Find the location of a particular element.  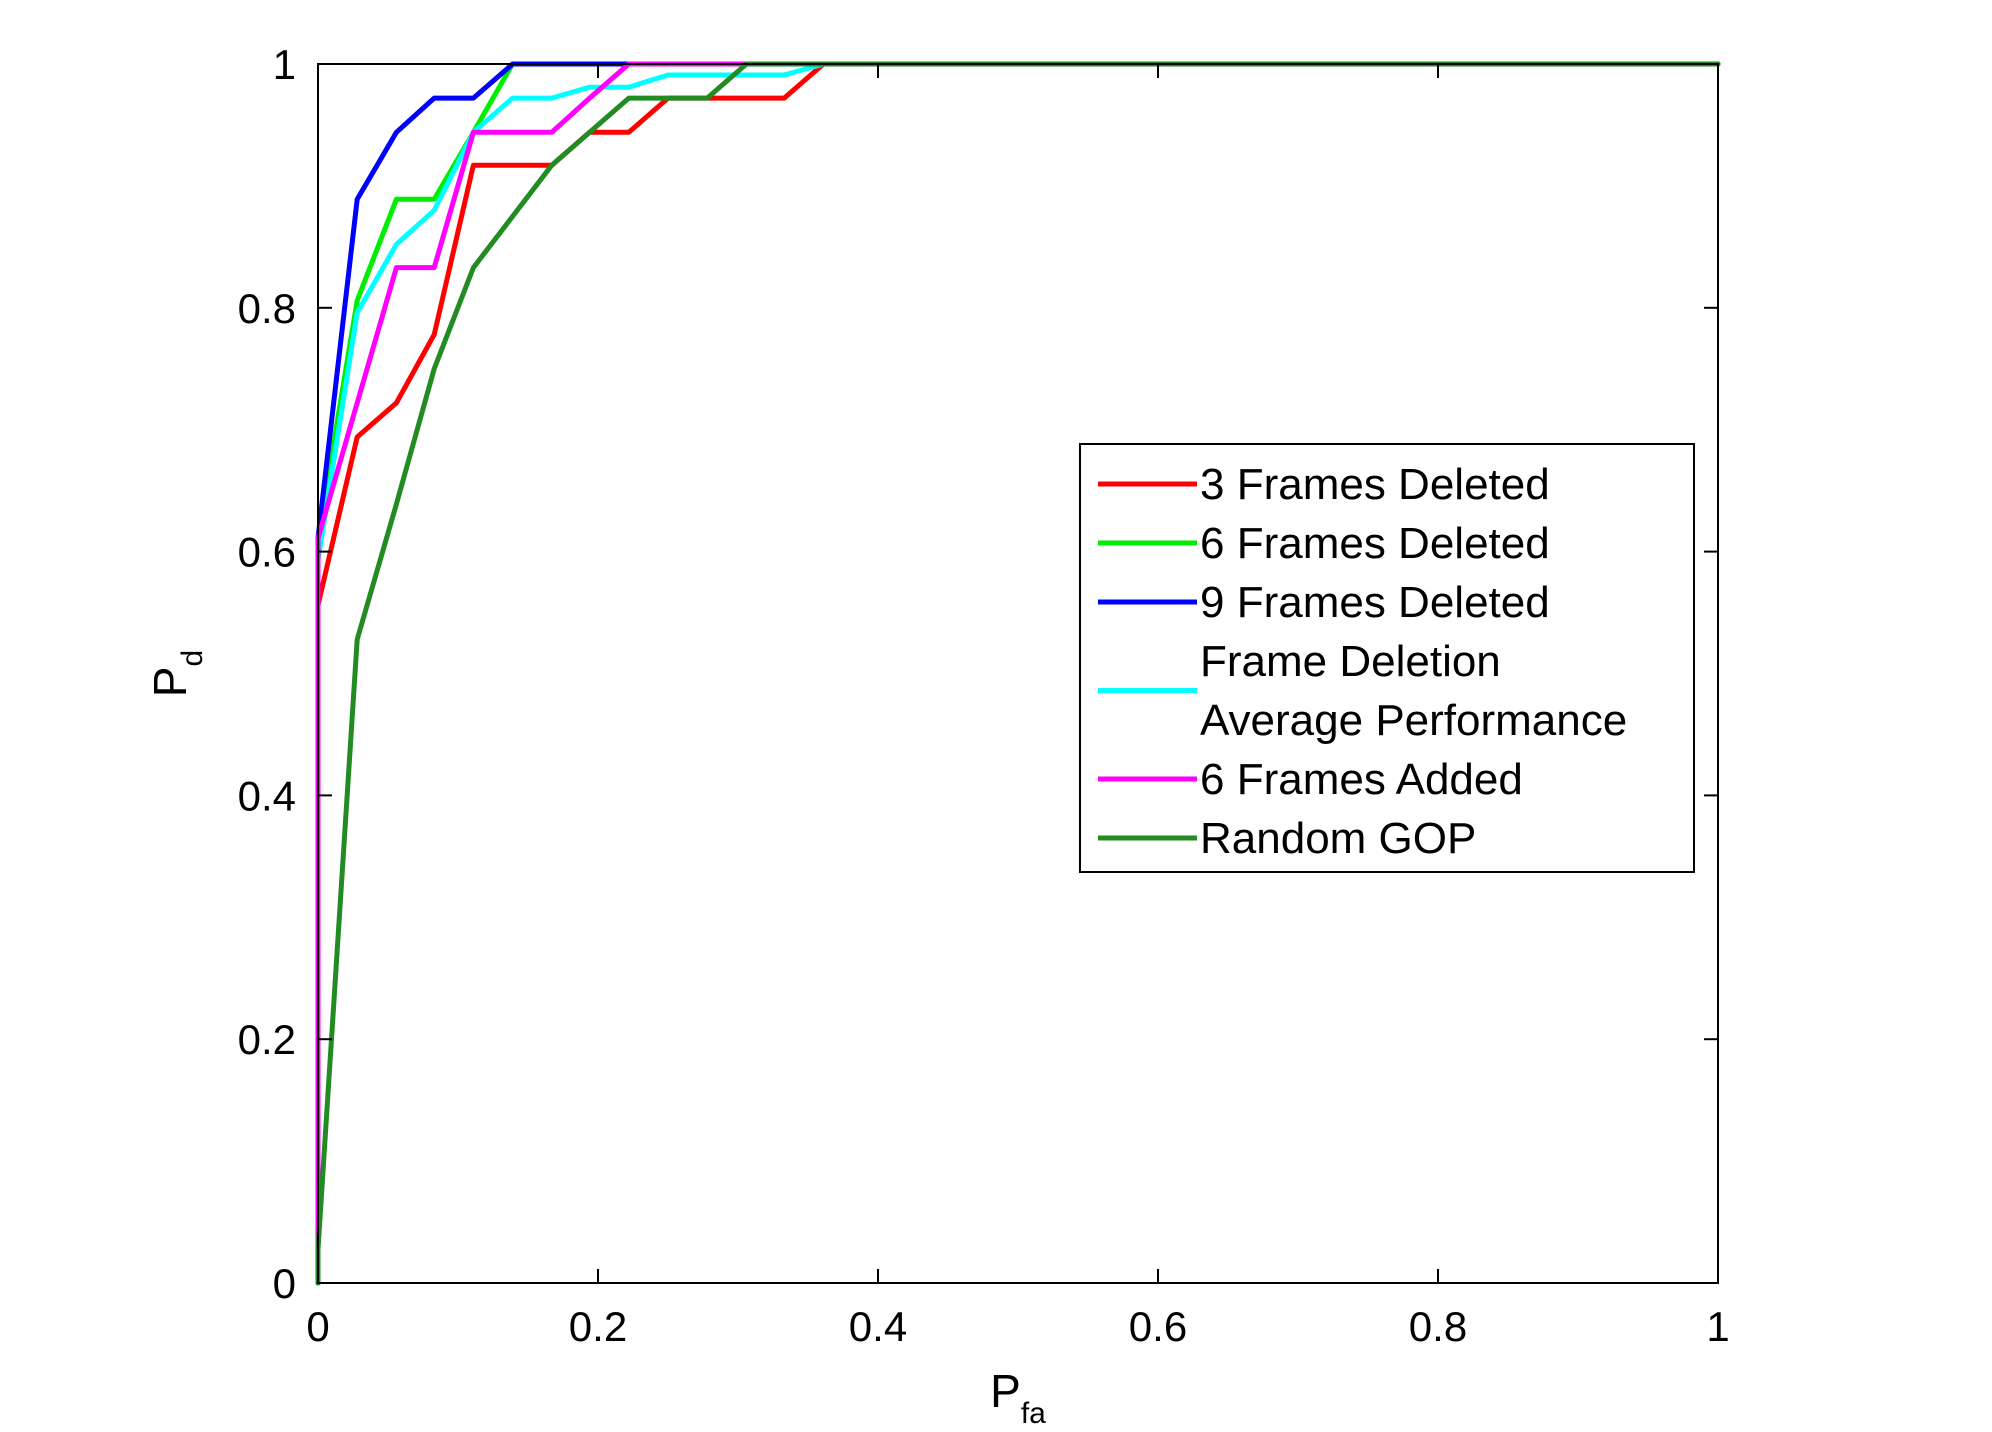

legend-box is located at coordinates (1387, 658).